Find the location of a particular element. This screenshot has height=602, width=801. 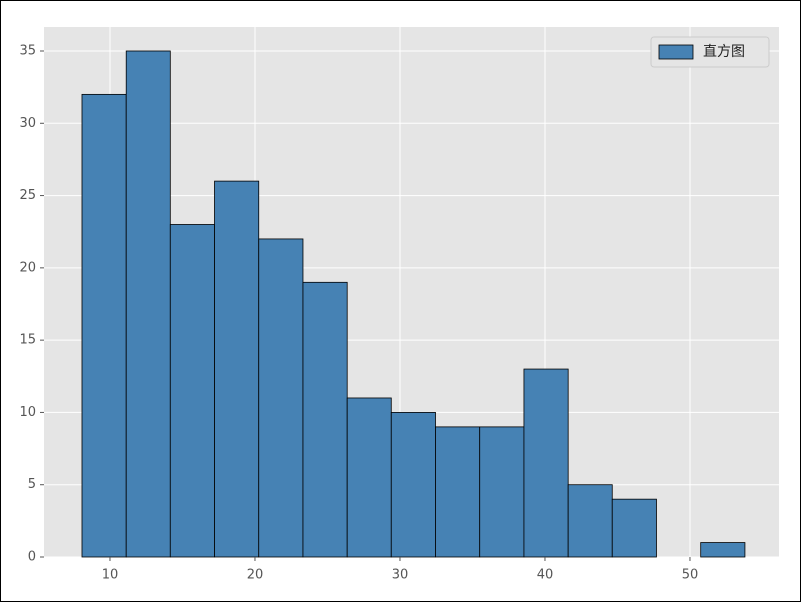

x-tick-label: 50 is located at coordinates (690, 575).